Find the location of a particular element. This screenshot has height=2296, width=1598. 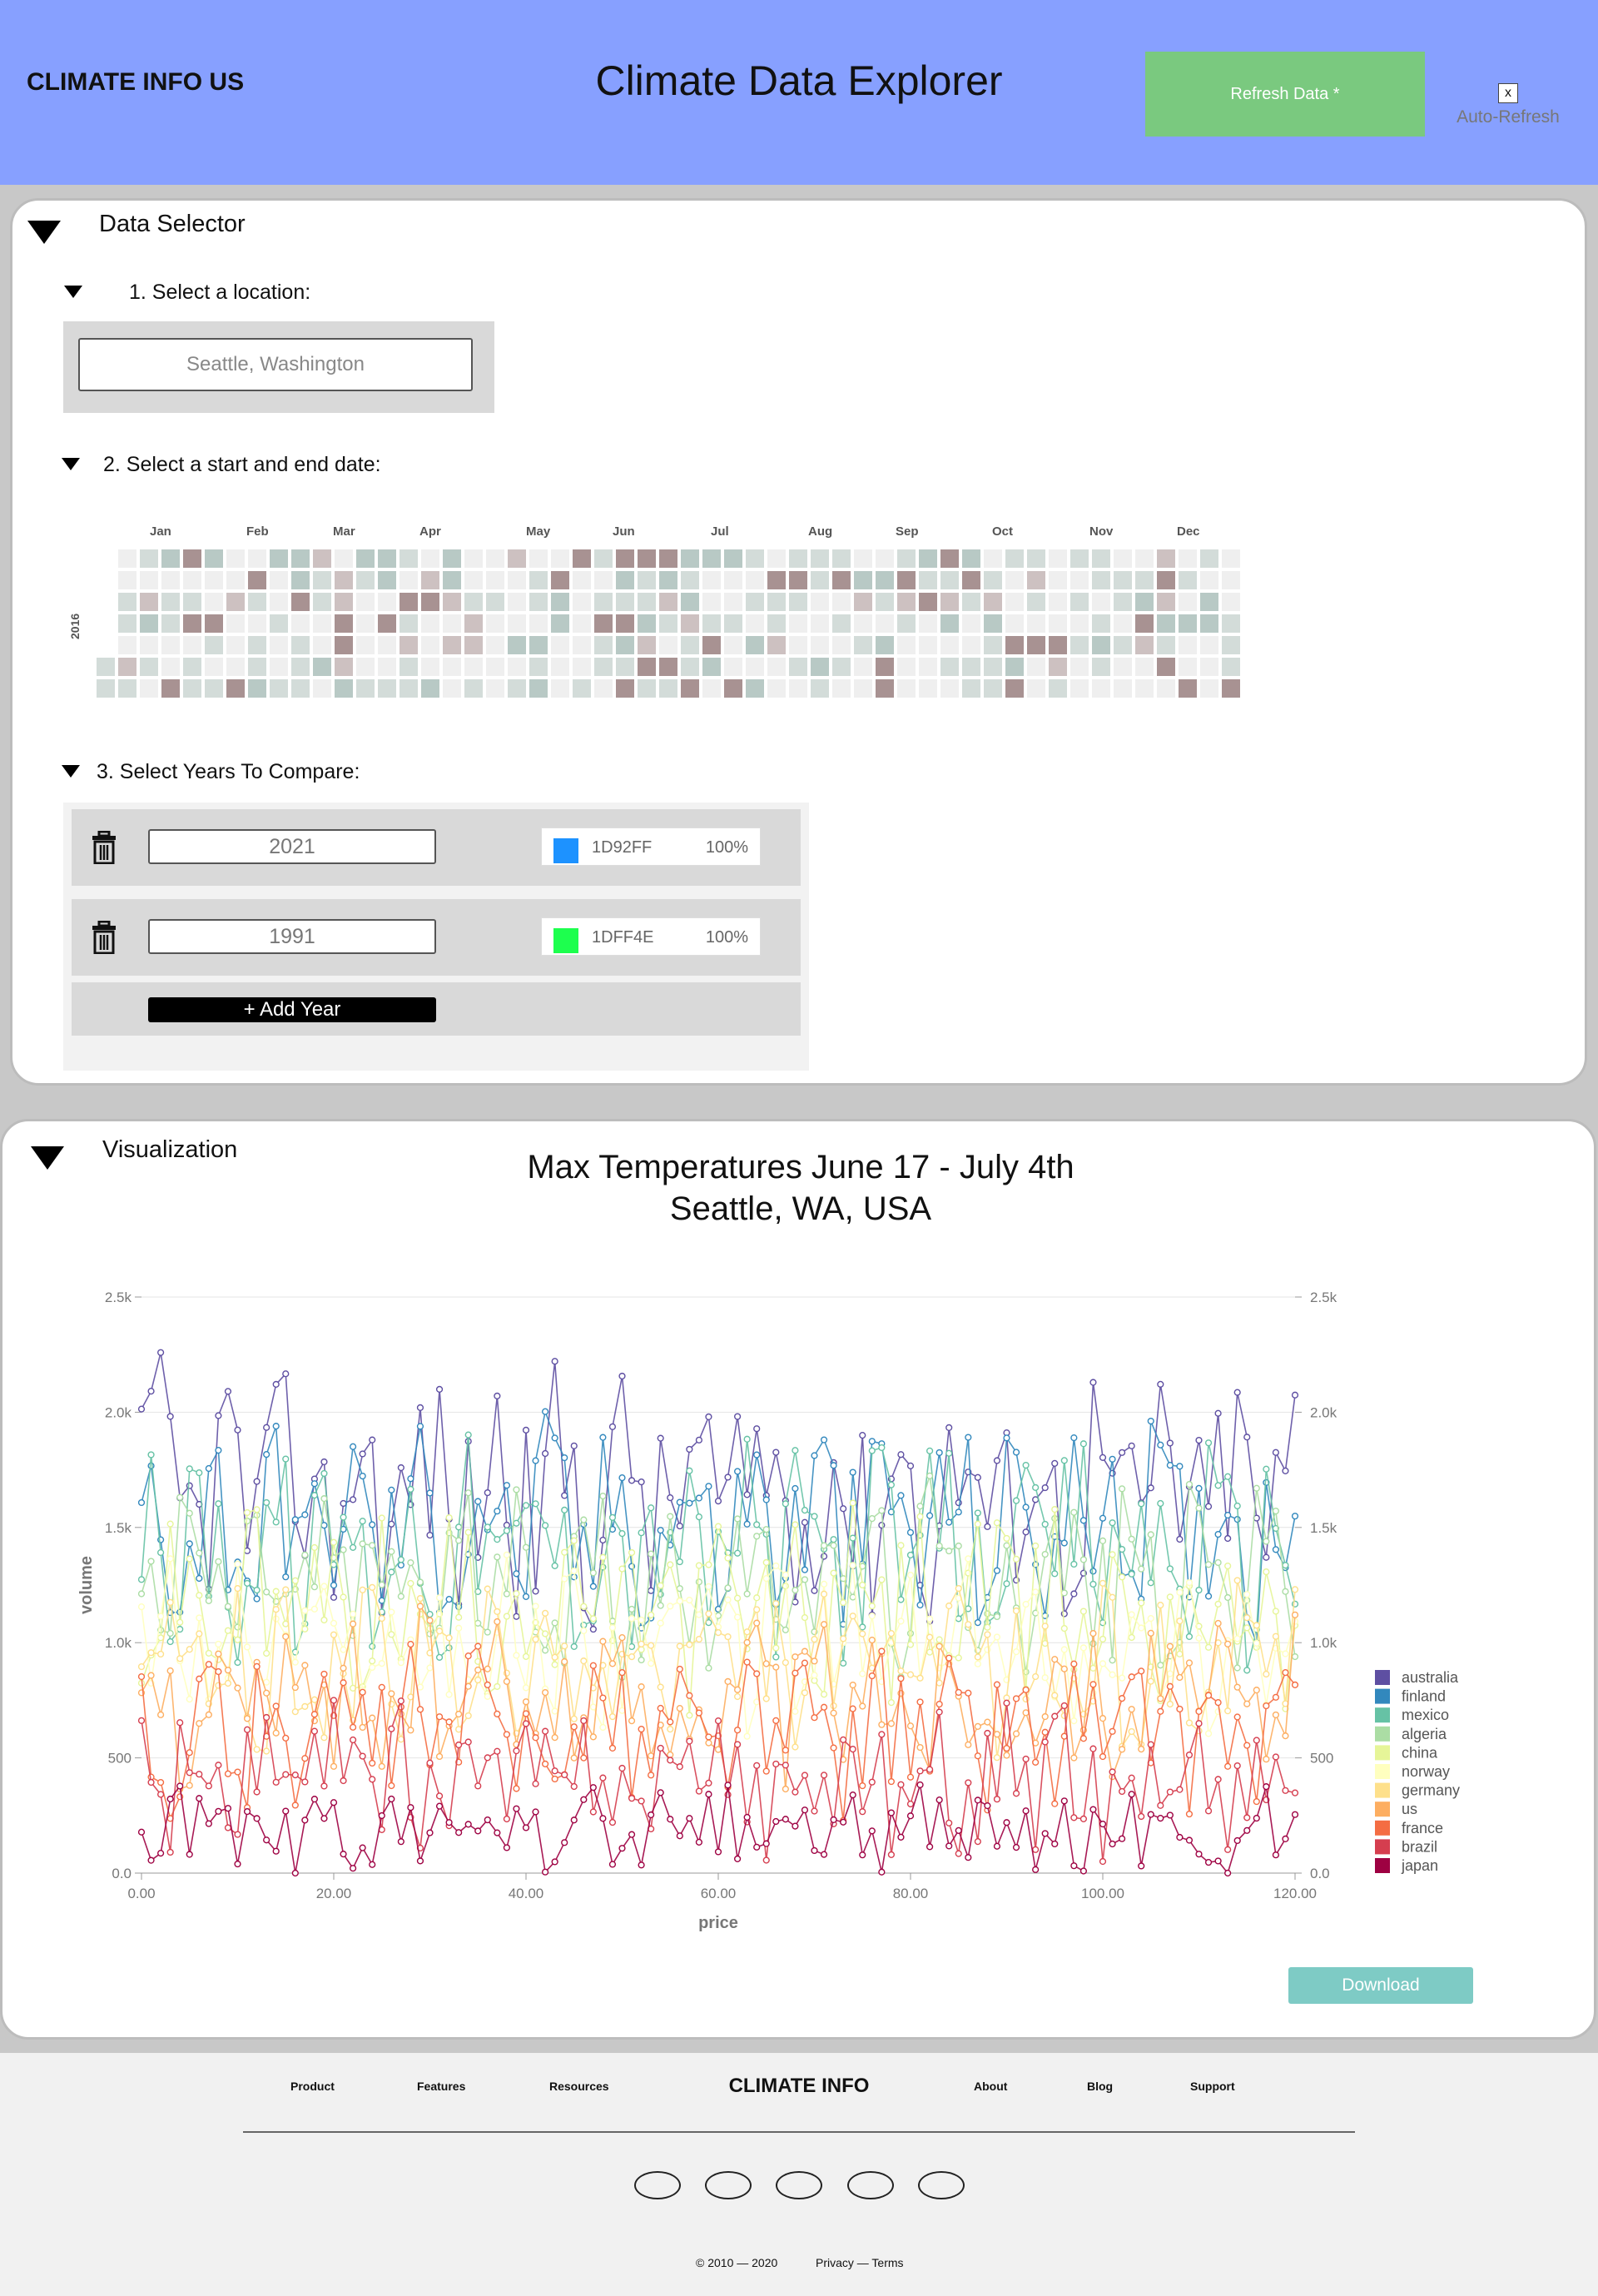

color-swatch is located at coordinates (565, 850).